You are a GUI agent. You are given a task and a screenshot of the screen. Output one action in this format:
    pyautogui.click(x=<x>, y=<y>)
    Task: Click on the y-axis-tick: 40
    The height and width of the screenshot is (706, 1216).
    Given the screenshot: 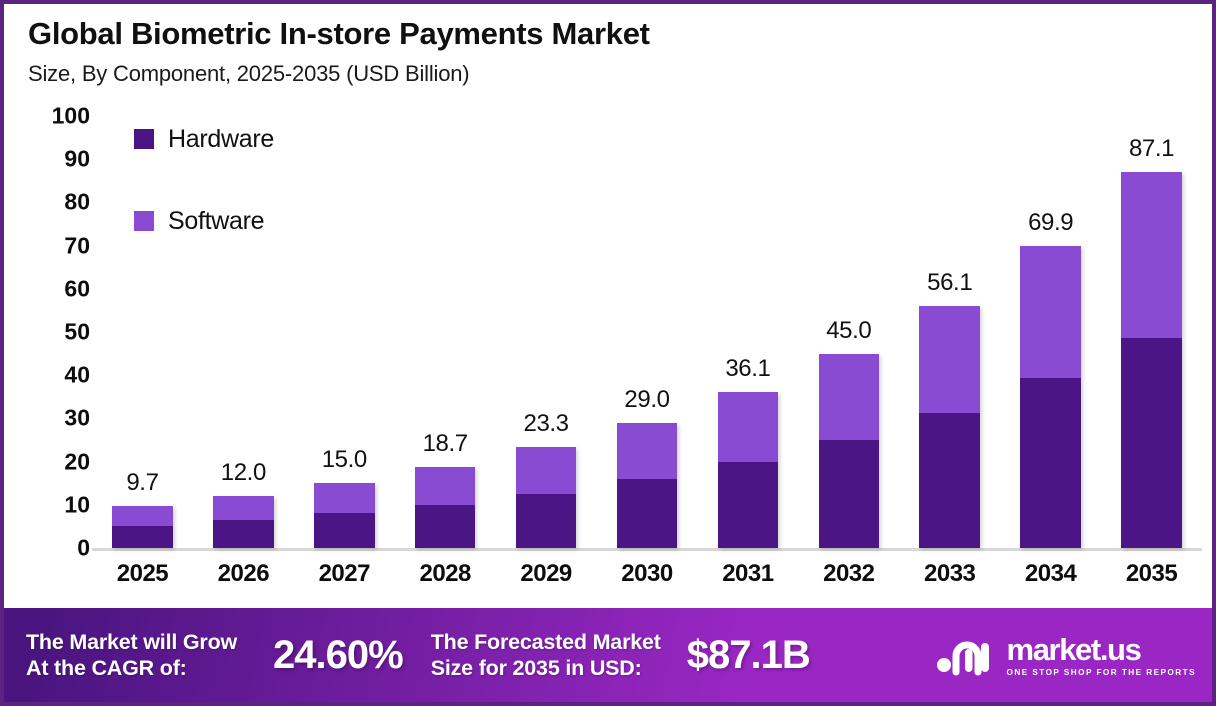 What is the action you would take?
    pyautogui.click(x=77, y=374)
    